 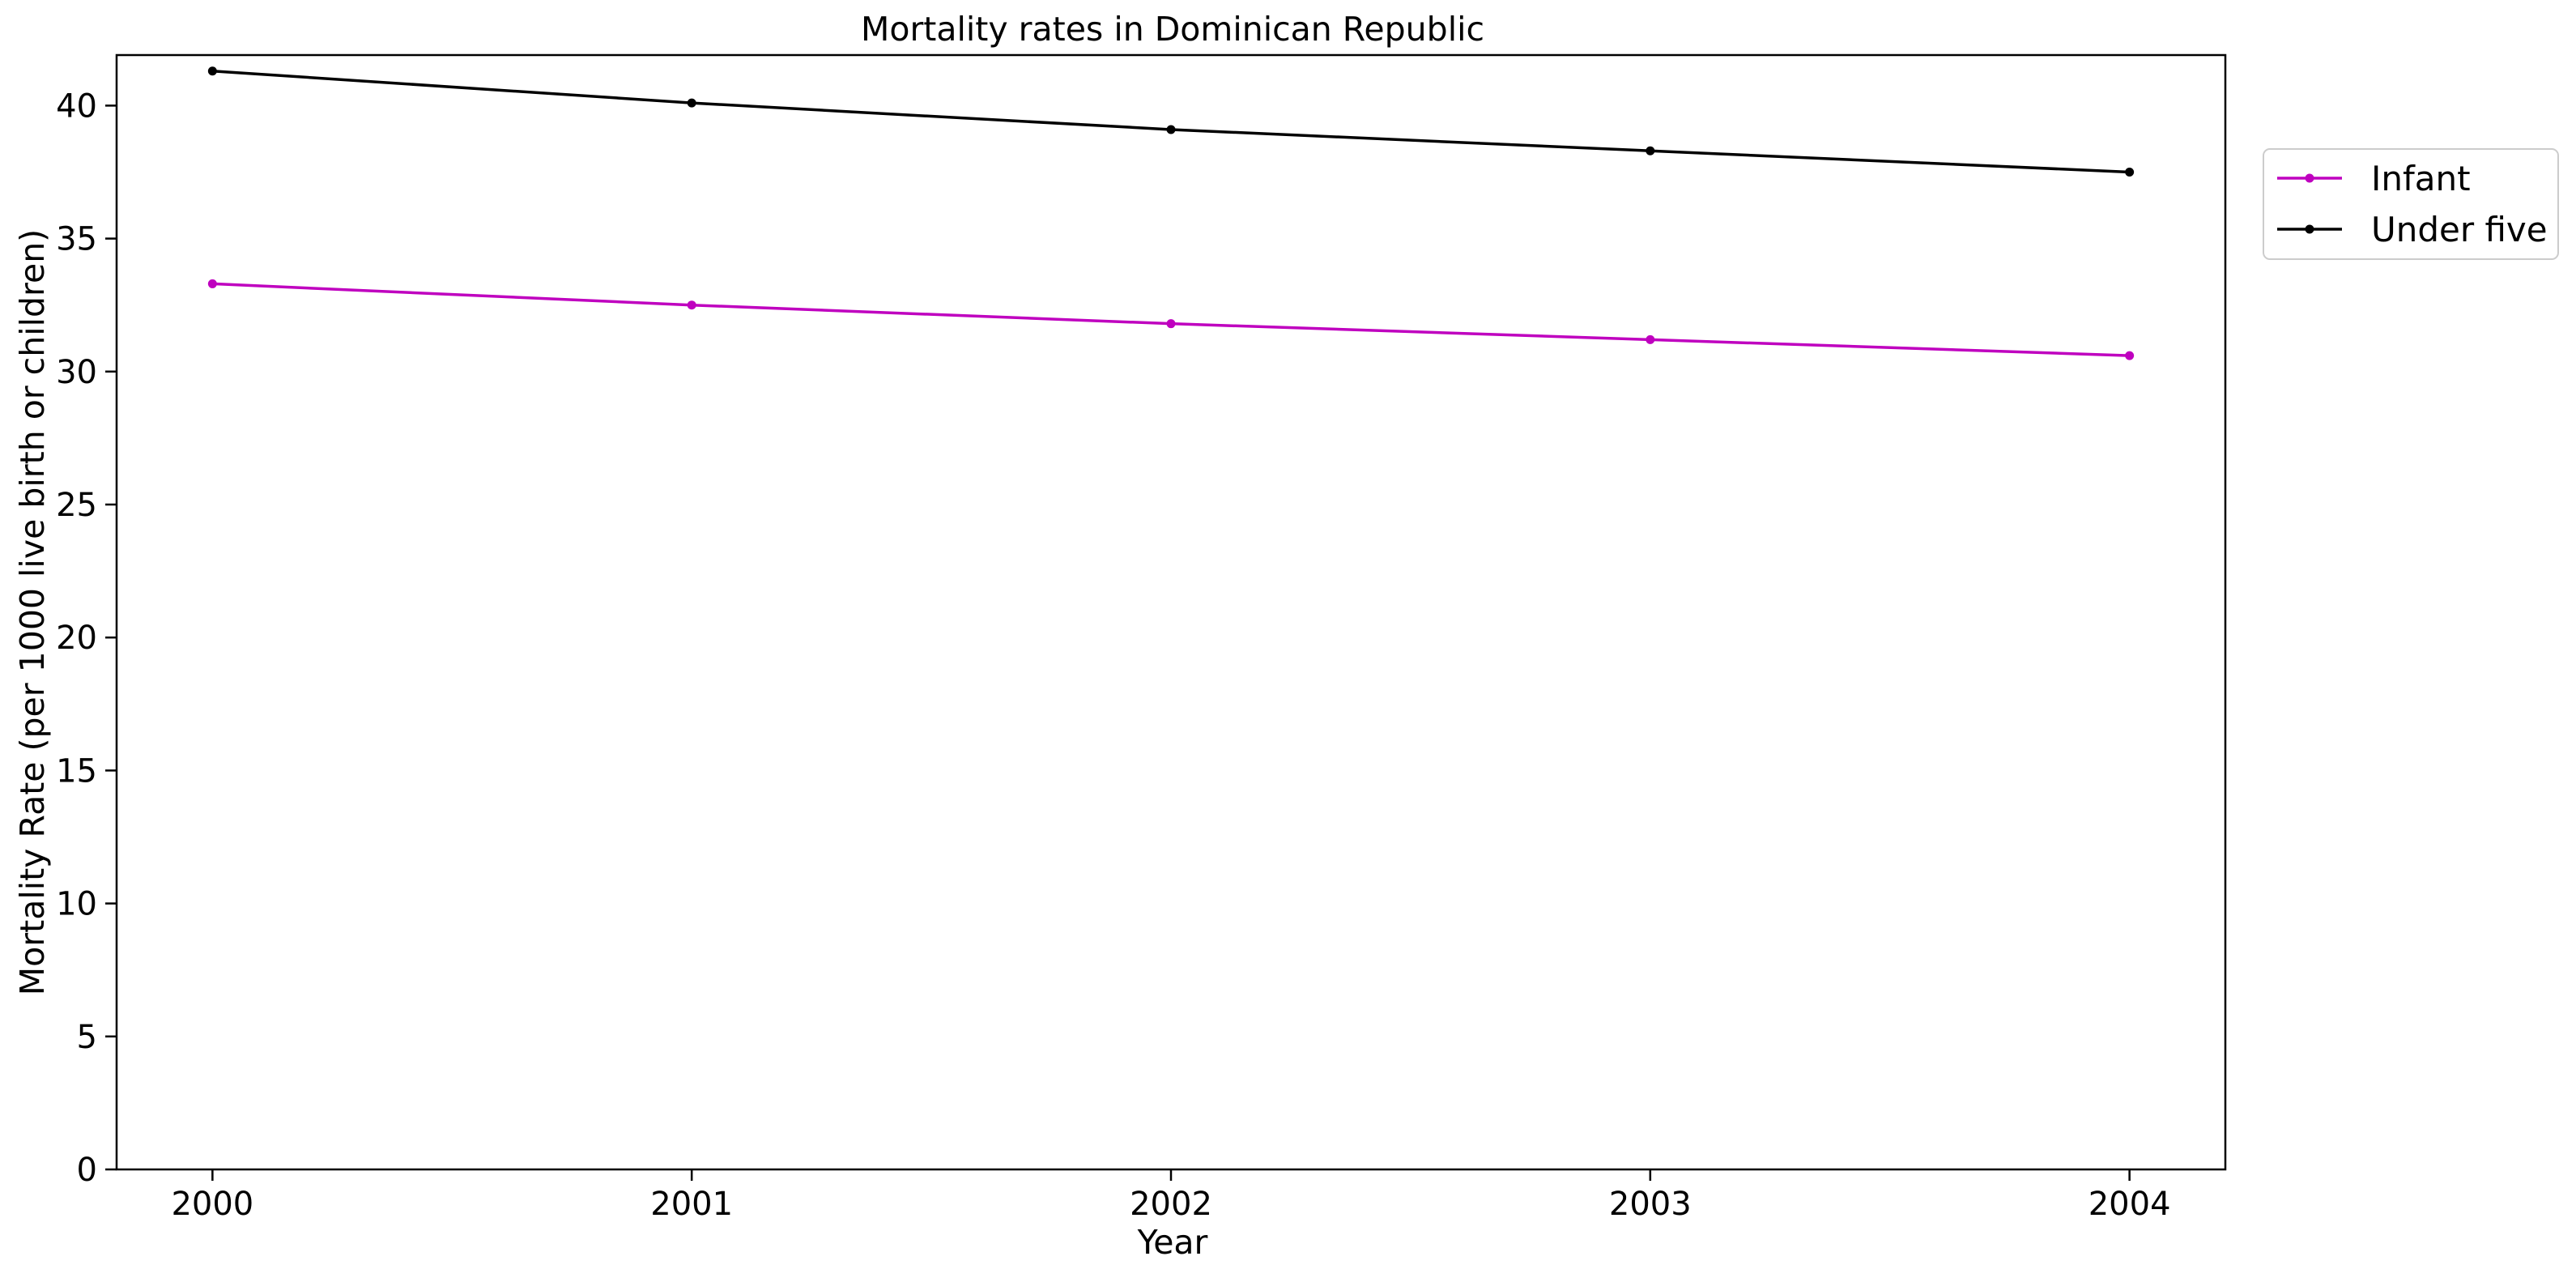 What do you see at coordinates (1172, 1242) in the screenshot?
I see `x-axis-label: Year` at bounding box center [1172, 1242].